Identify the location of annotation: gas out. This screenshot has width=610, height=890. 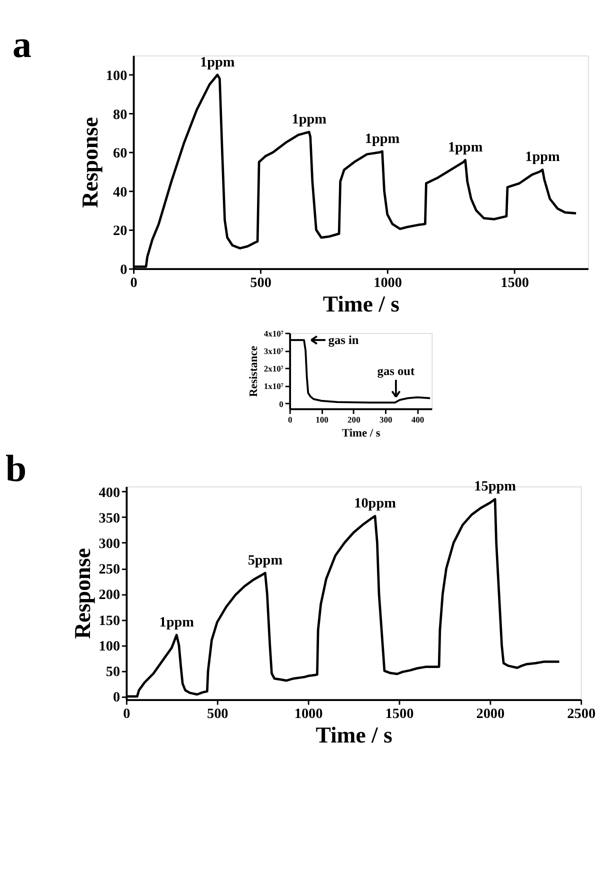
(396, 371).